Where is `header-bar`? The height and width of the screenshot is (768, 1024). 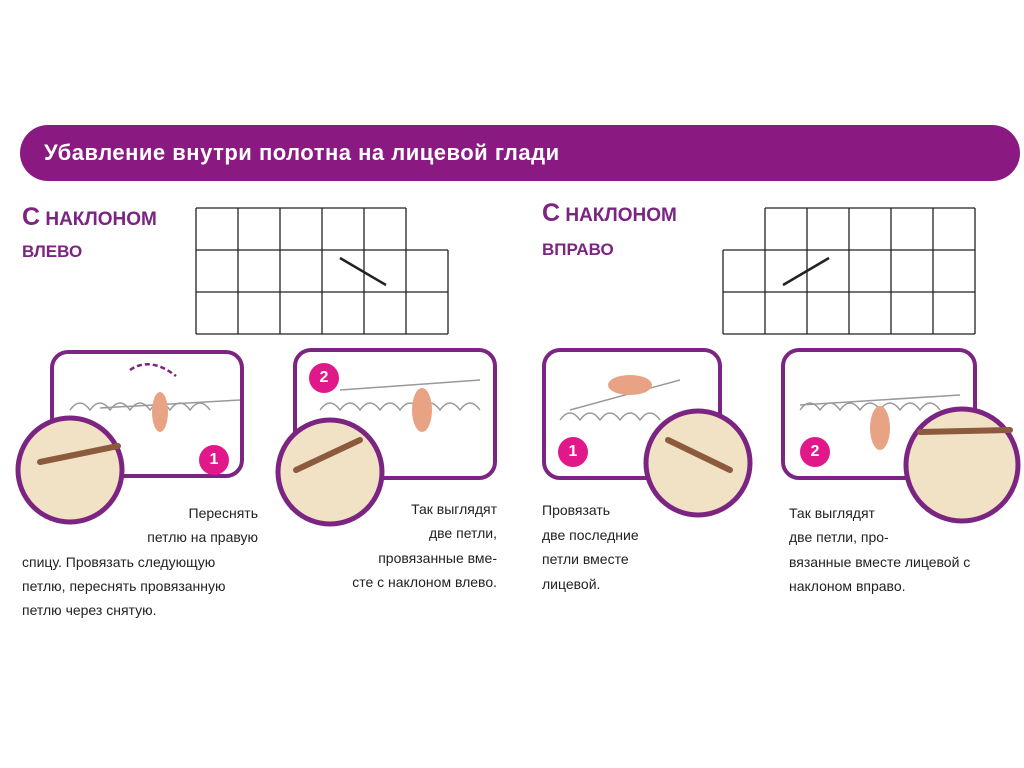 header-bar is located at coordinates (520, 153).